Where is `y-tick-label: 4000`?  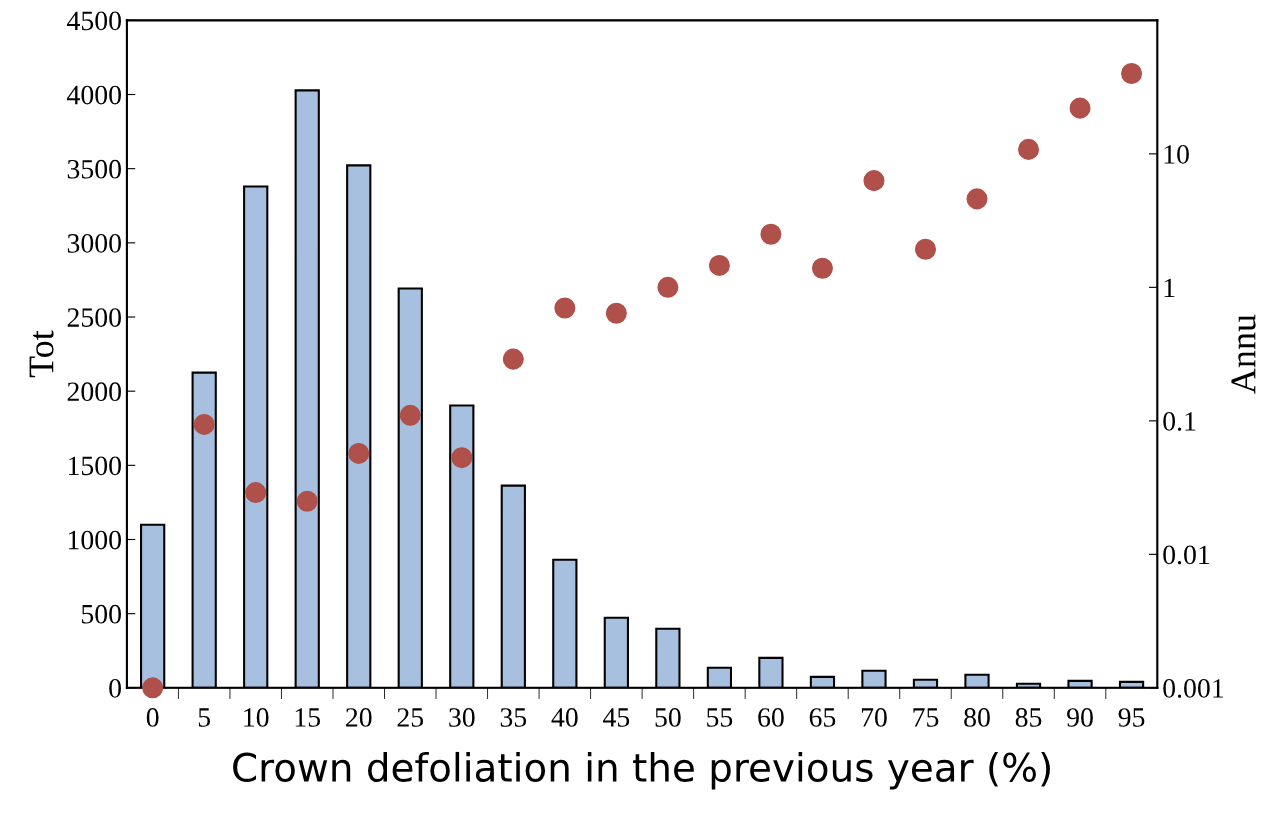 y-tick-label: 4000 is located at coordinates (94, 95).